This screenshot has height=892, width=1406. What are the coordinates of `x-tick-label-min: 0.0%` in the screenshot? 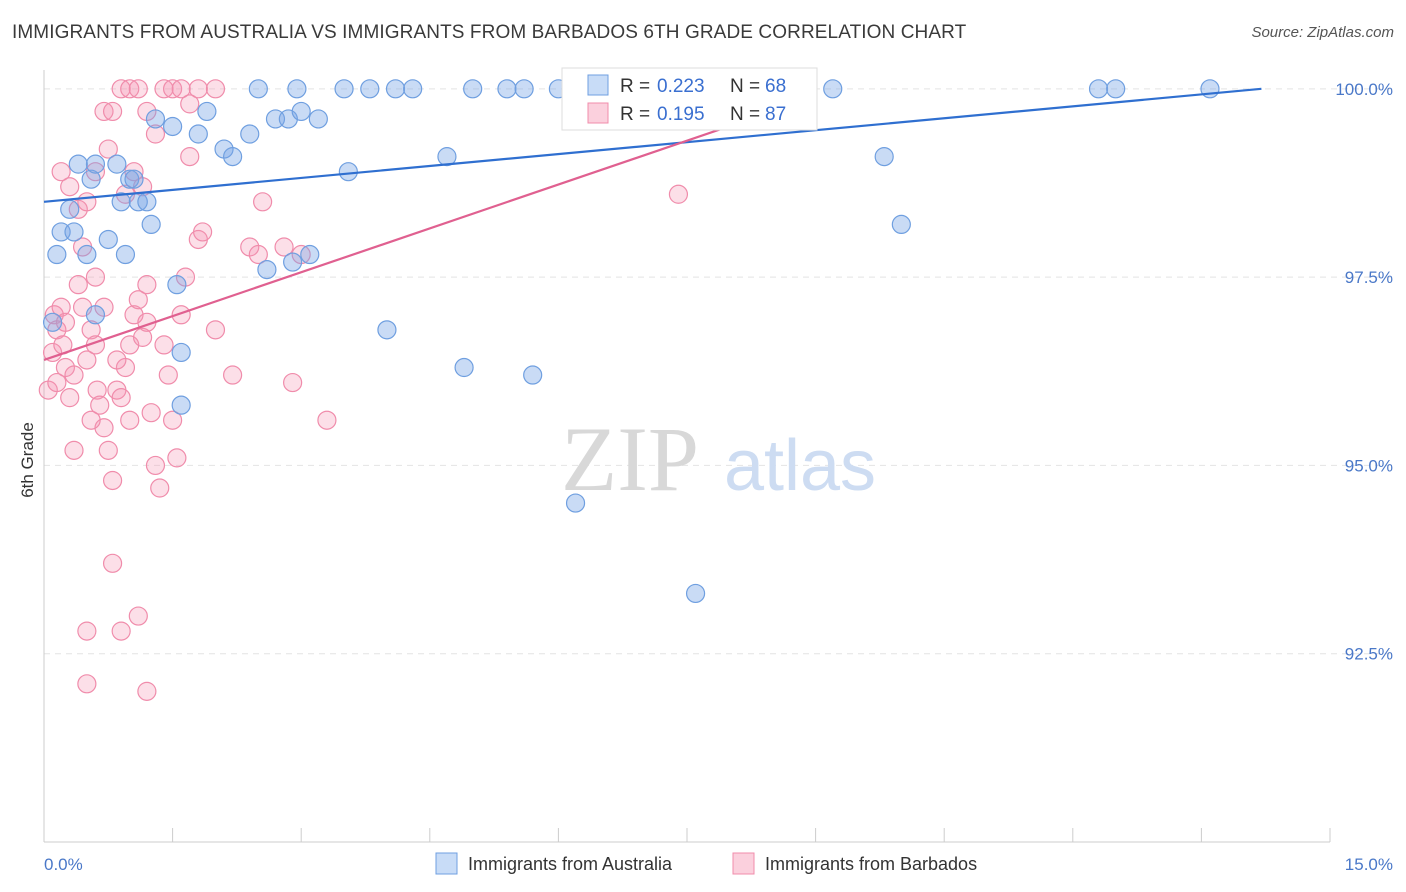 It's located at (63, 864).